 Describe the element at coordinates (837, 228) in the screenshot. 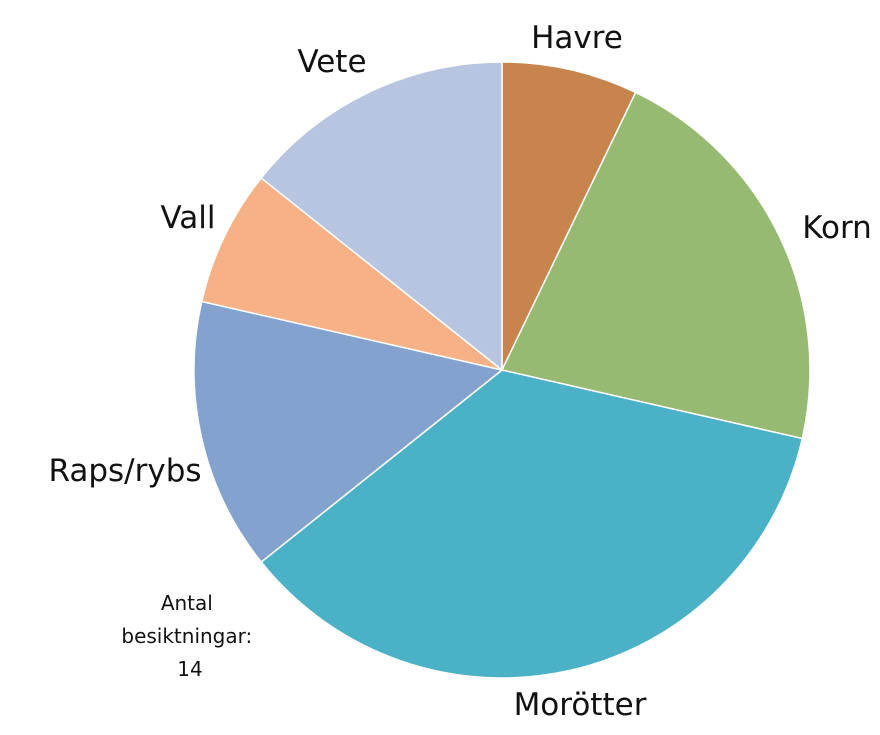

I see `slice-label-korn: Korn` at that location.